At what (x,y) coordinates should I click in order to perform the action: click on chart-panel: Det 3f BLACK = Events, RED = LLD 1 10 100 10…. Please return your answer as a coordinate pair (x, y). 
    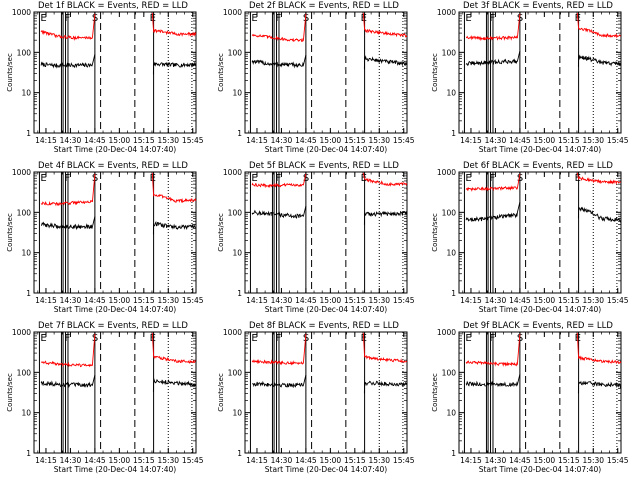
    Looking at the image, I should click on (530, 77).